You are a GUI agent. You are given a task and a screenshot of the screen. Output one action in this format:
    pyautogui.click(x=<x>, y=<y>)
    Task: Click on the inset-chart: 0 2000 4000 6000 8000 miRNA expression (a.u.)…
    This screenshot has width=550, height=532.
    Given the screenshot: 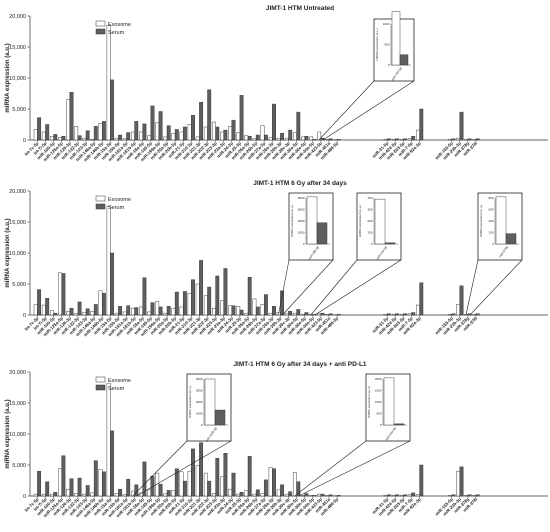 What is the action you would take?
    pyautogui.click(x=306, y=254)
    